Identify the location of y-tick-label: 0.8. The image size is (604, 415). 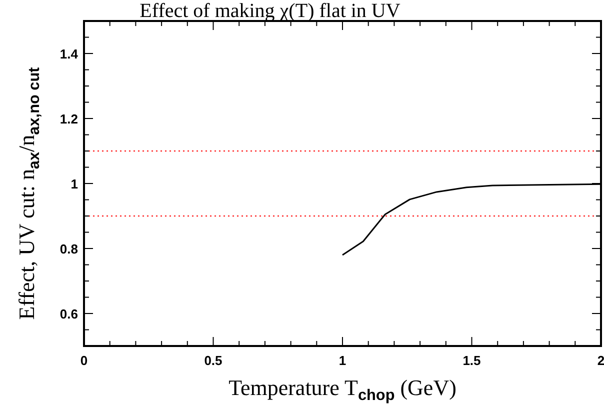
(69, 249).